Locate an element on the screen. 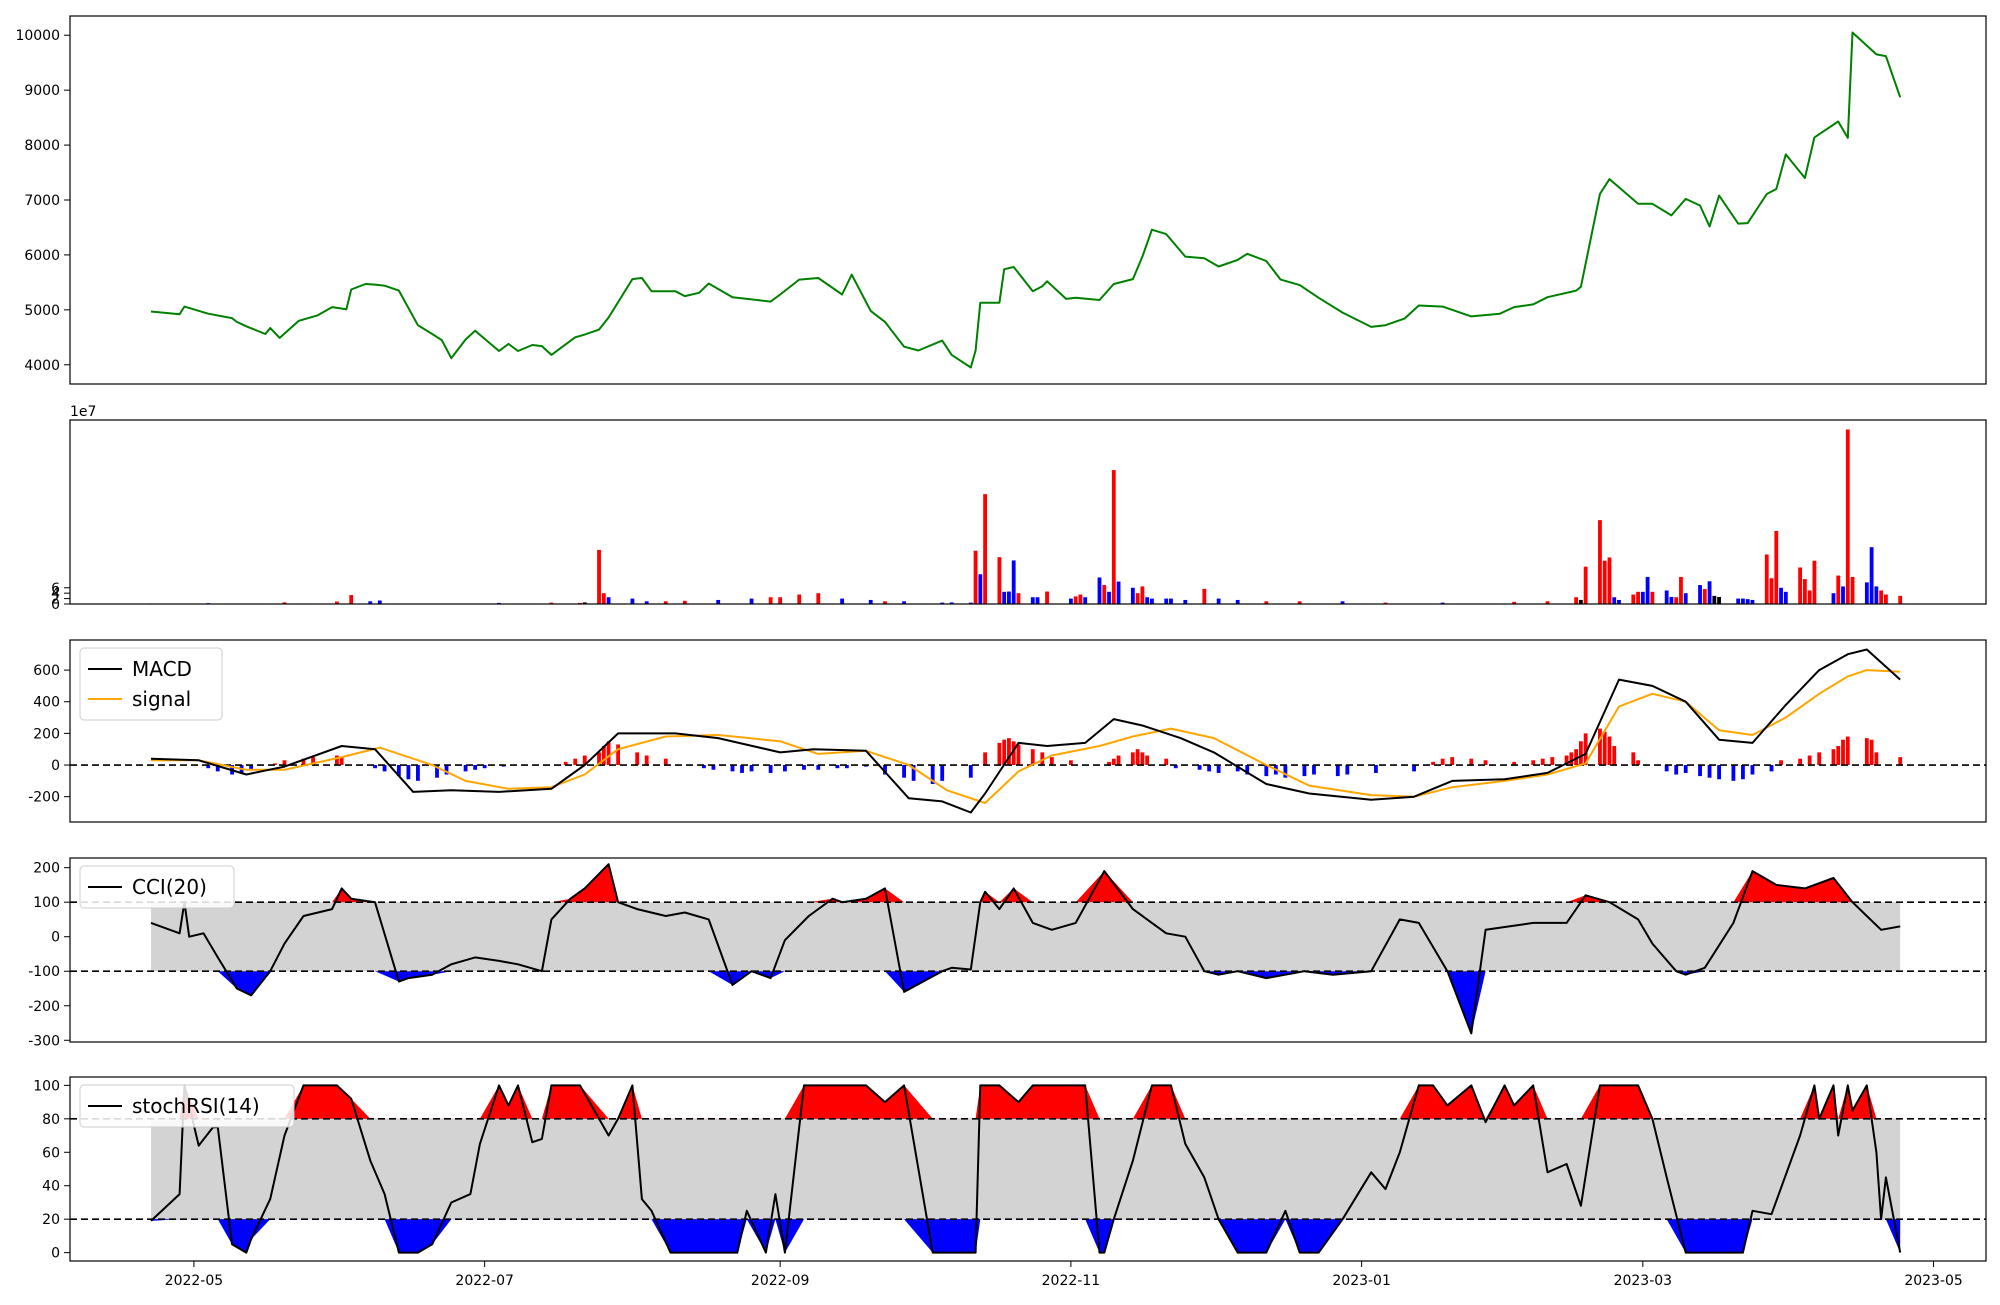 This screenshot has width=2000, height=1305. cci-ytick-label: -200 is located at coordinates (44, 1007).